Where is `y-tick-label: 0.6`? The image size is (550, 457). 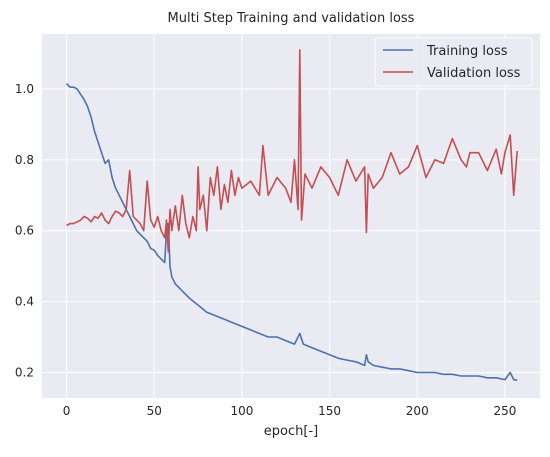
y-tick-label: 0.6 is located at coordinates (24, 231).